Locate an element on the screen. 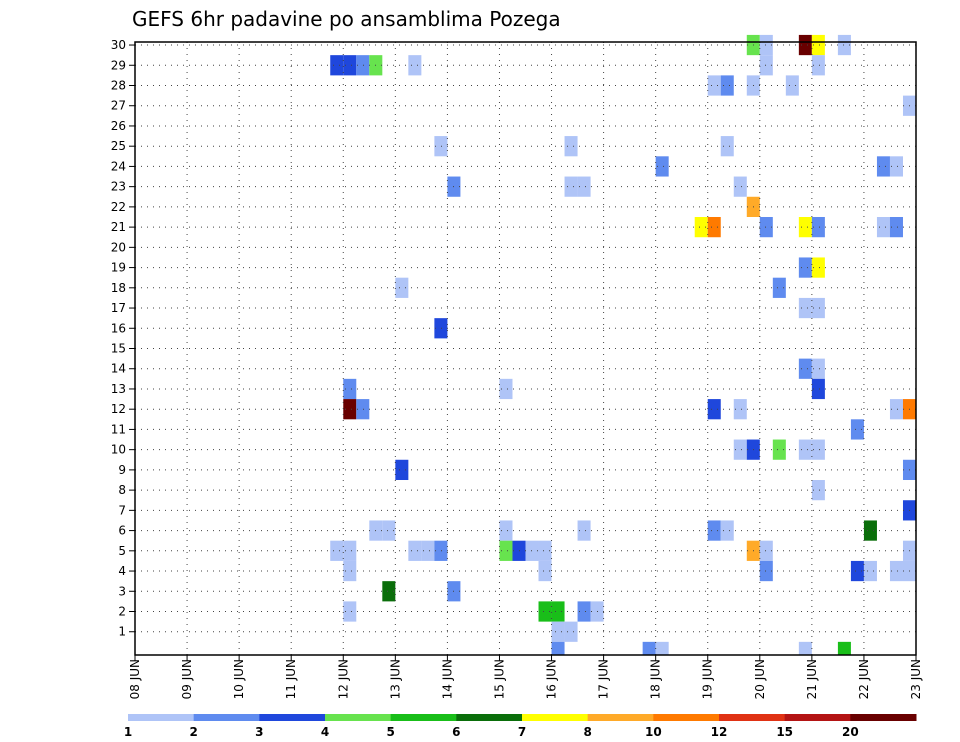  y-tick-label: 10 is located at coordinates (118, 450).